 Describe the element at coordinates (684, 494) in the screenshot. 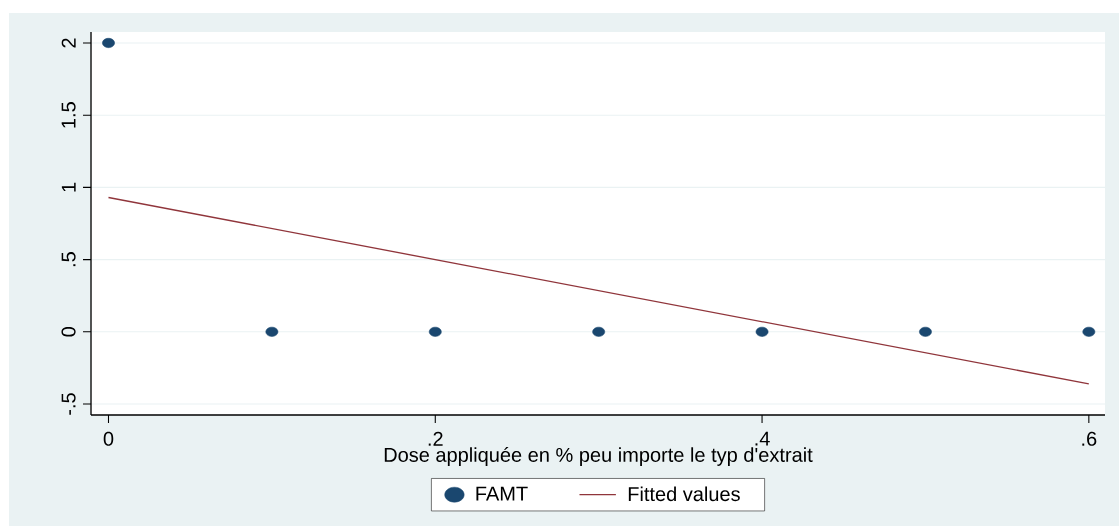

I see `legend-label: Fitted values` at that location.